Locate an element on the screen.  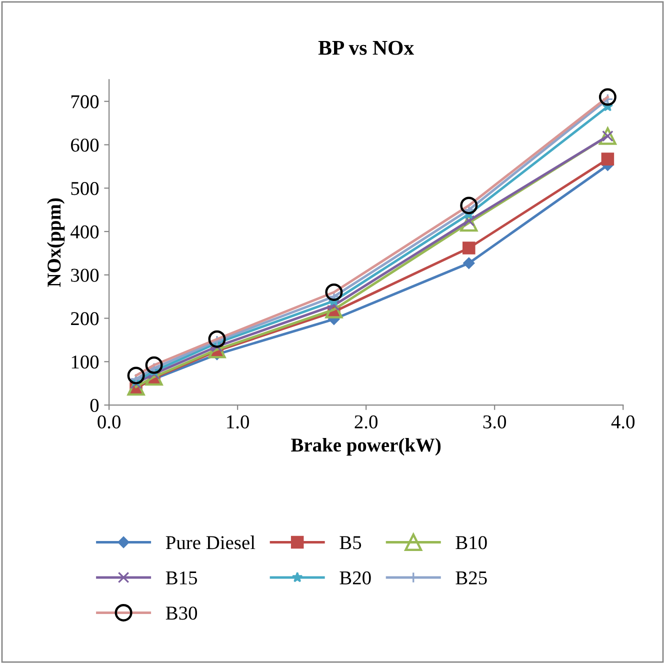
x-tick-label: 0.0 is located at coordinates (109, 422).